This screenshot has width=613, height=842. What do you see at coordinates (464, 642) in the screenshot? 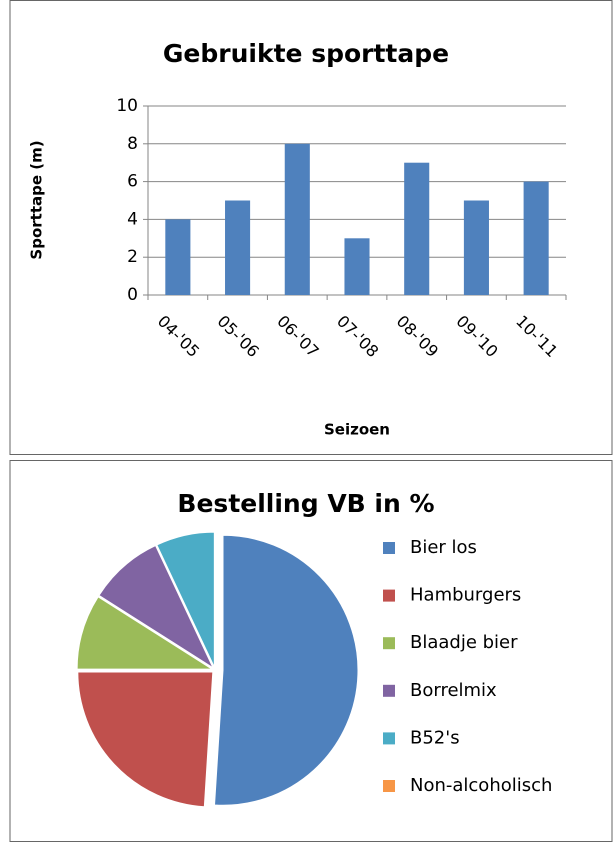
I see `legend-label: Blaadje bier` at bounding box center [464, 642].